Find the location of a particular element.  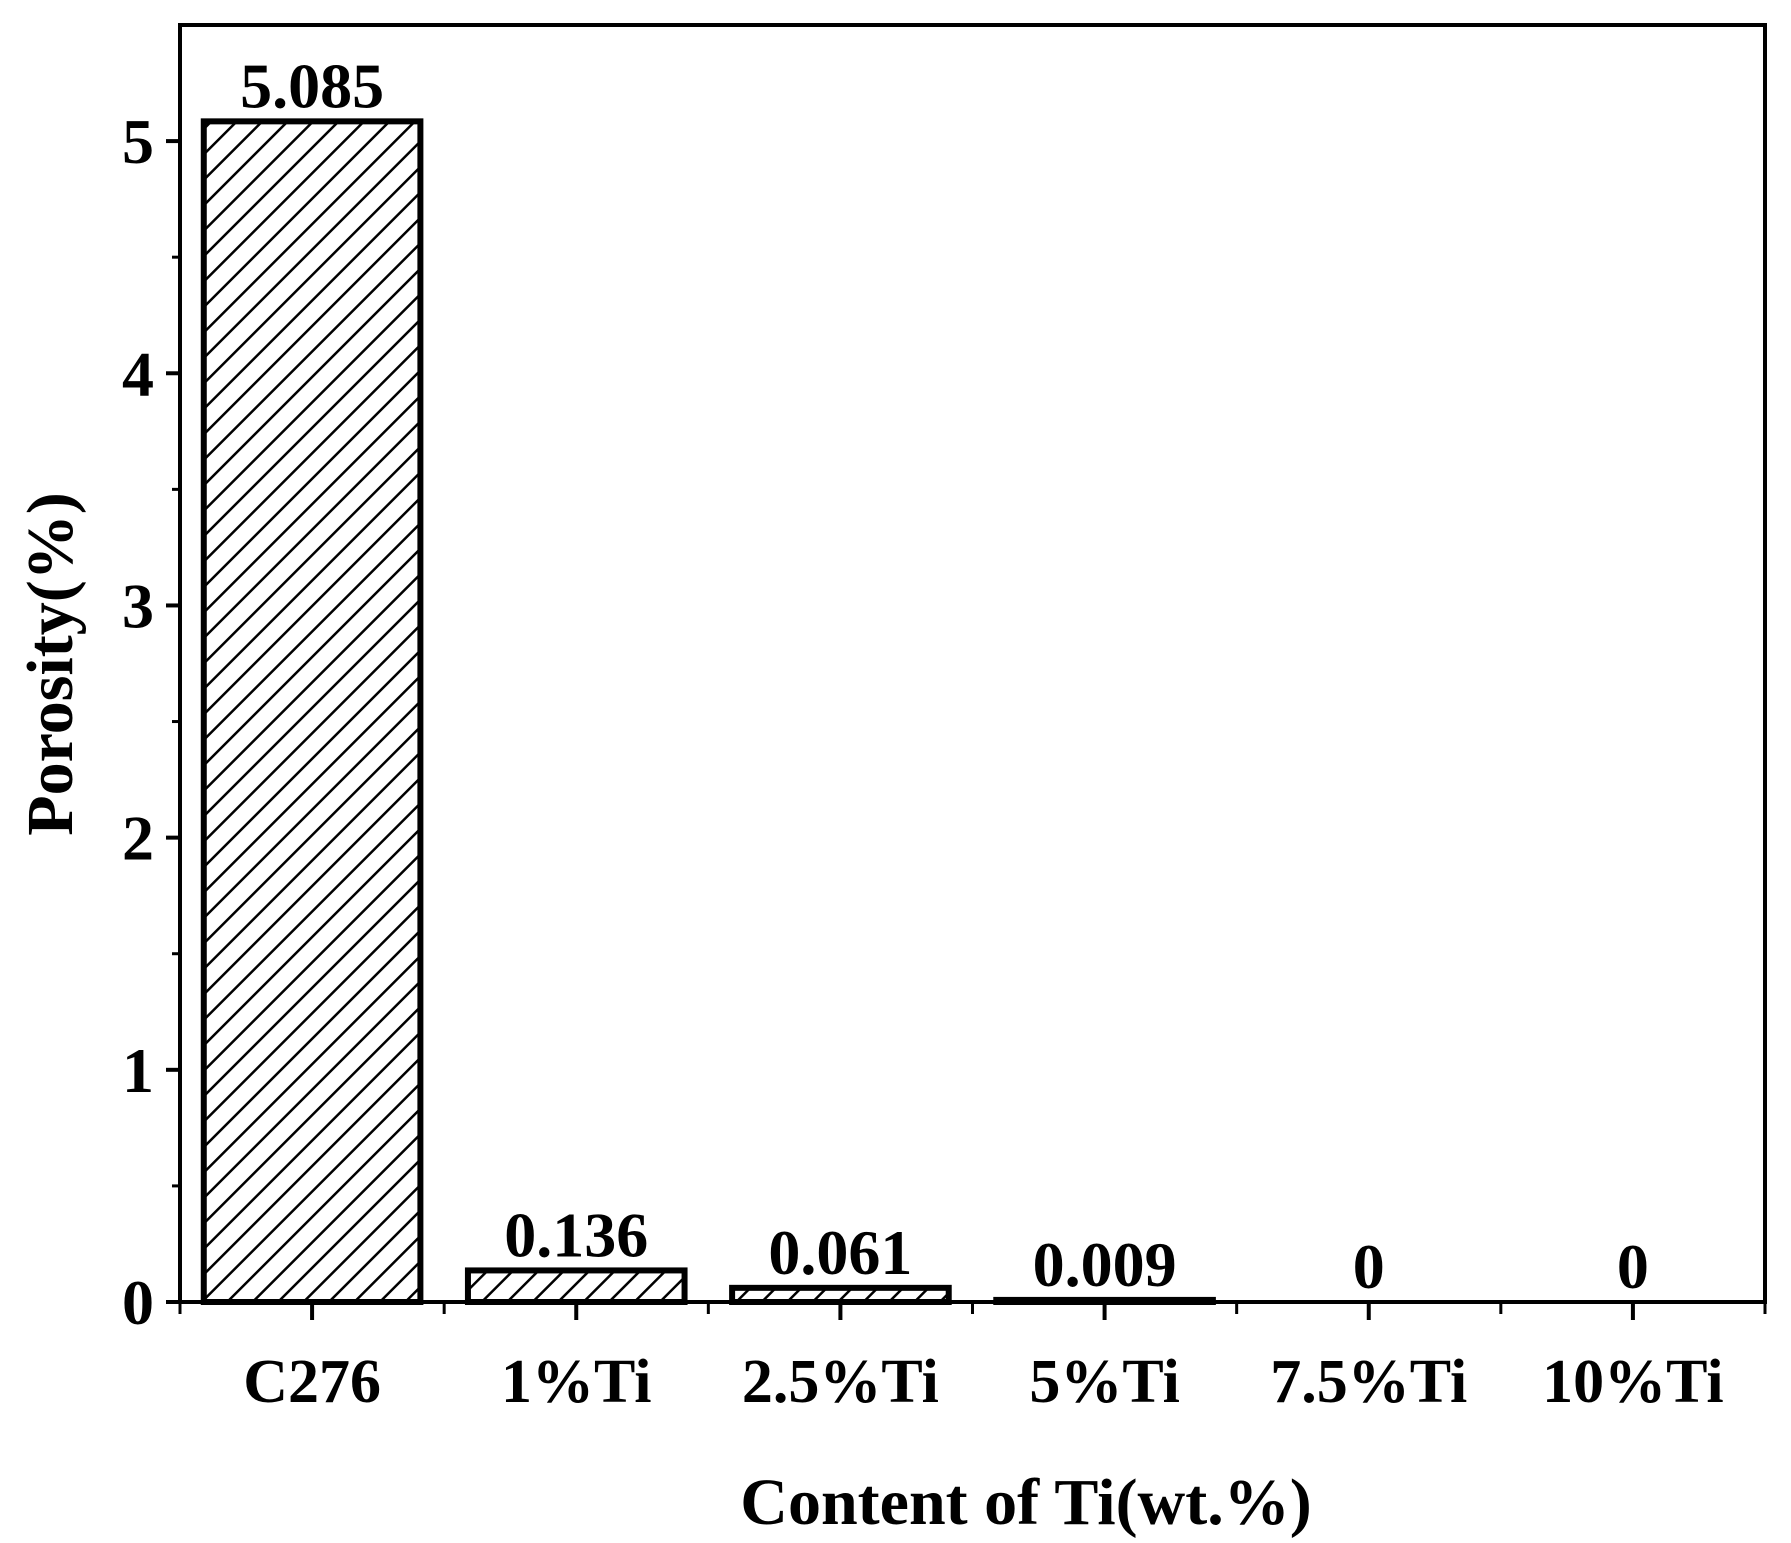

x-axis-title: Content of Ti(wt.%) is located at coordinates (1025, 1502).